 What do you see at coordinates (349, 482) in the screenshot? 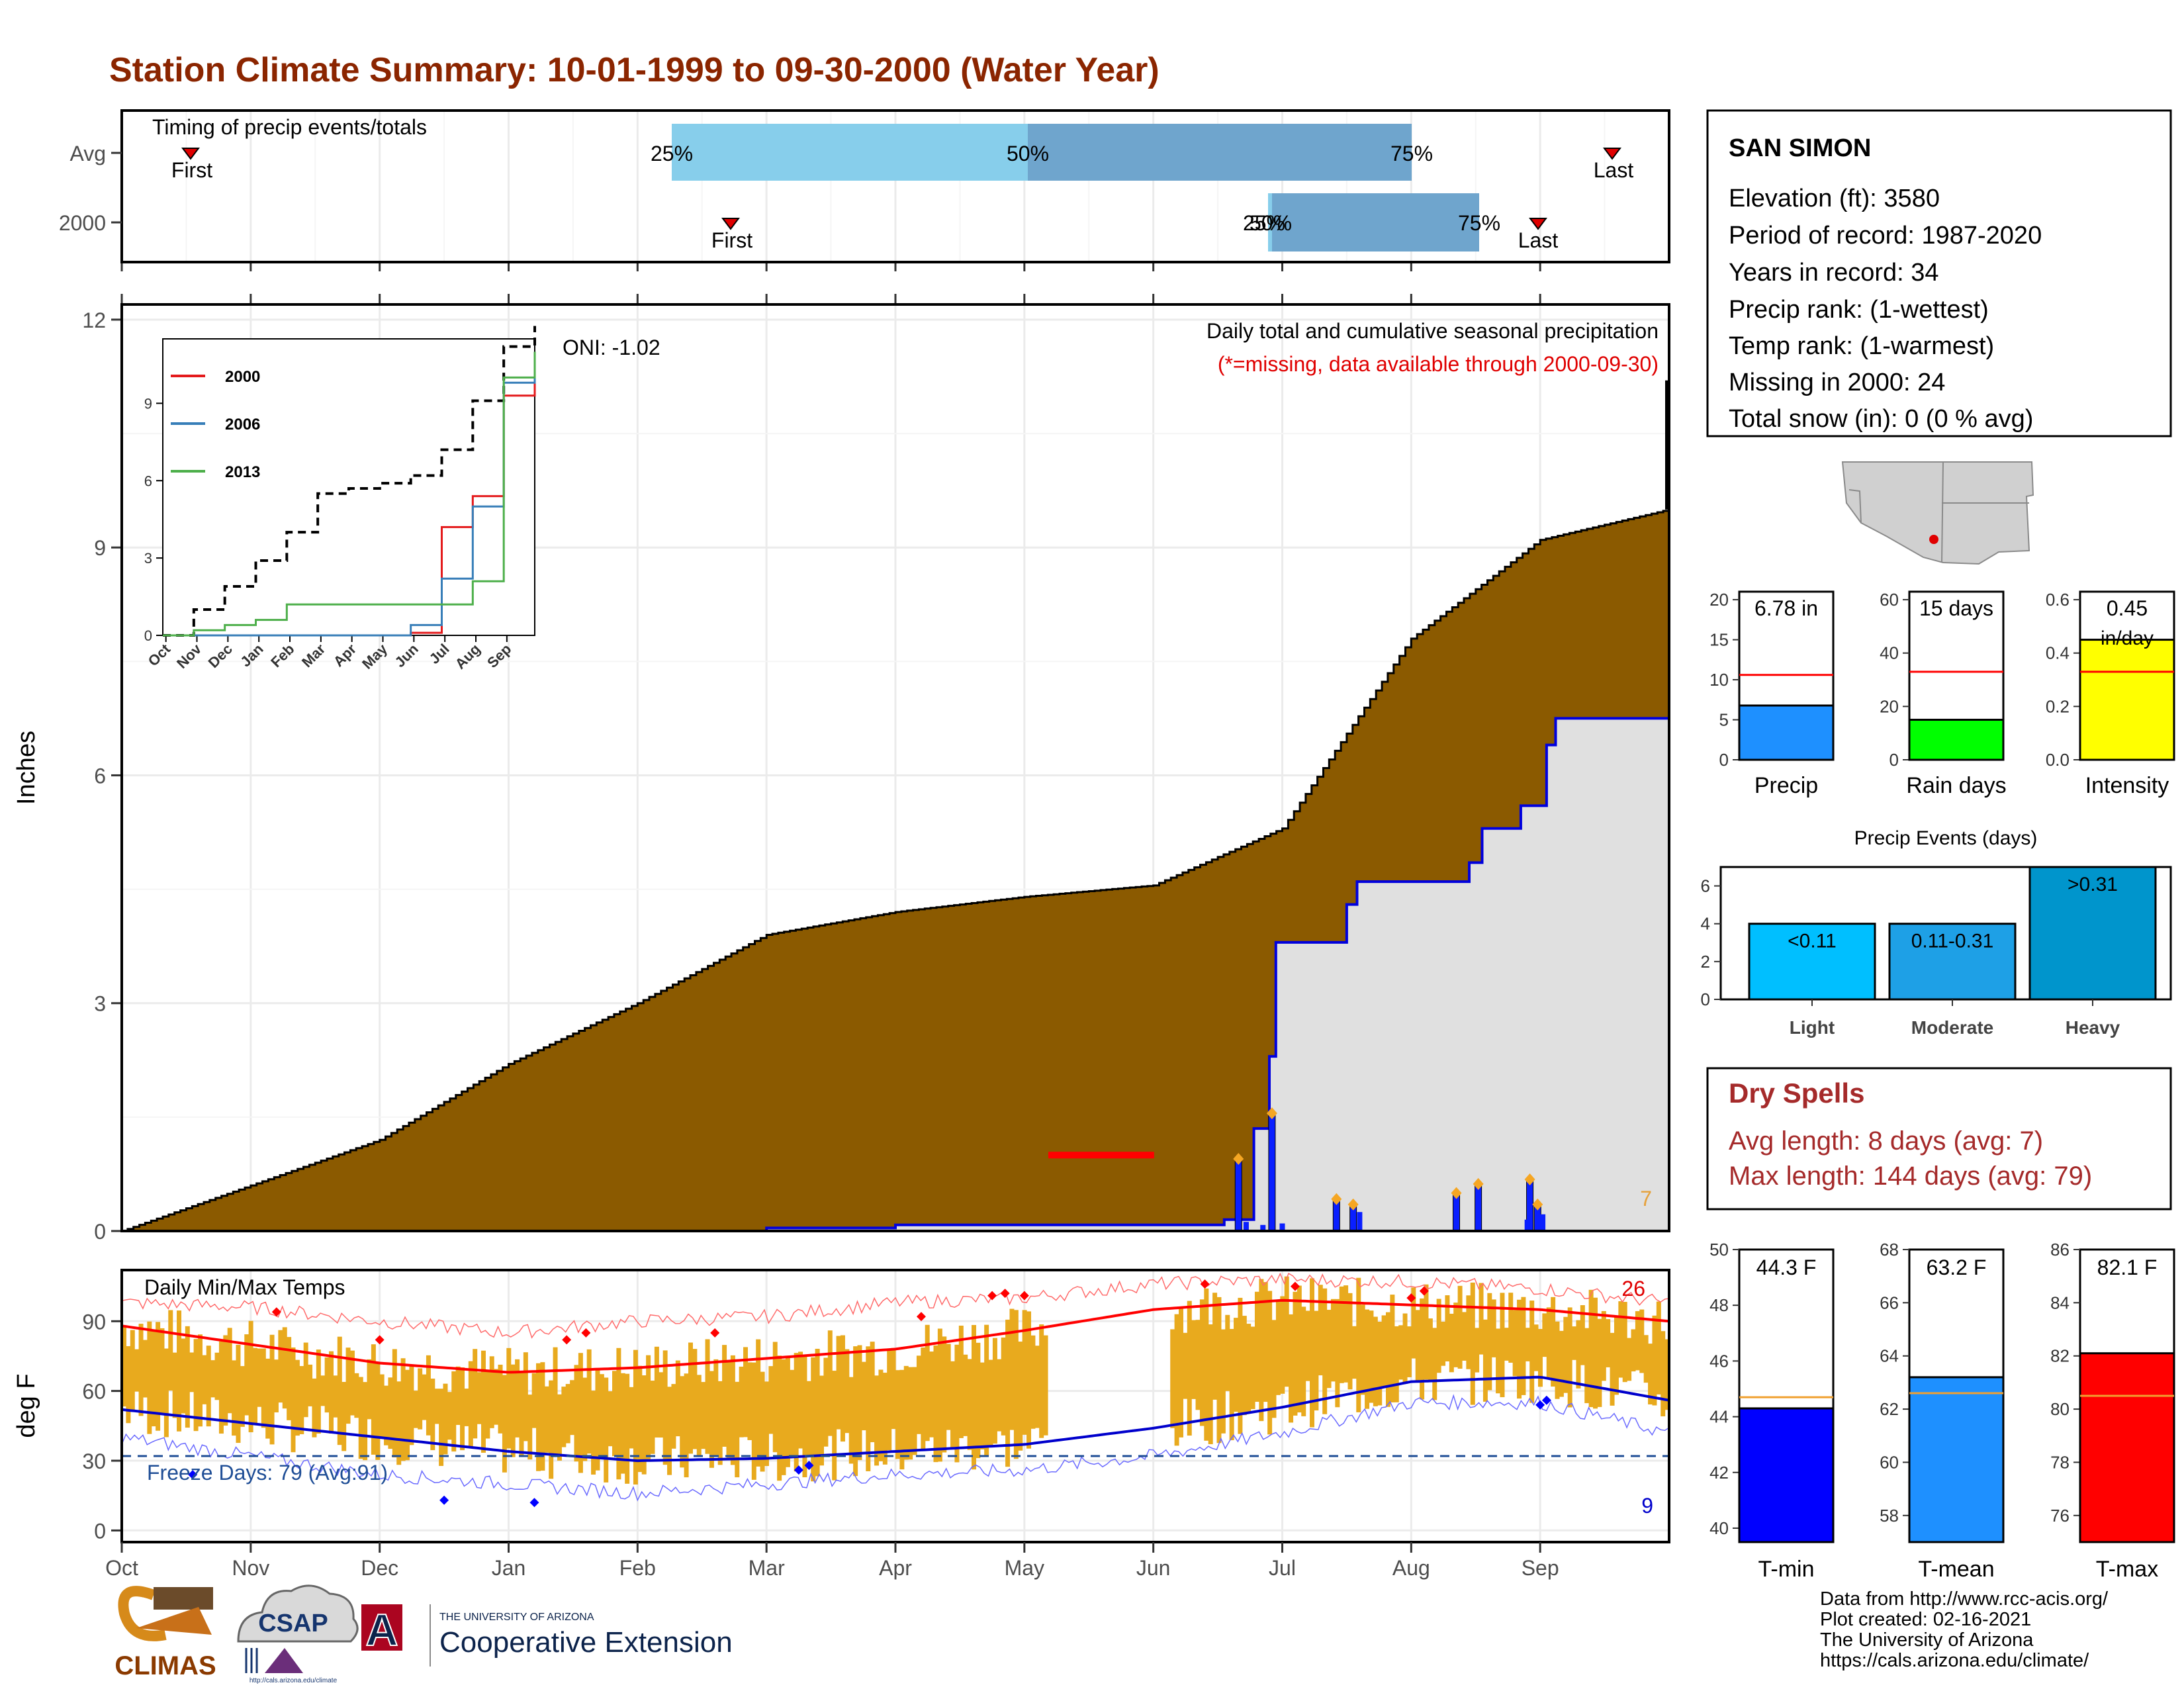
I see `inset-average-line` at bounding box center [349, 482].